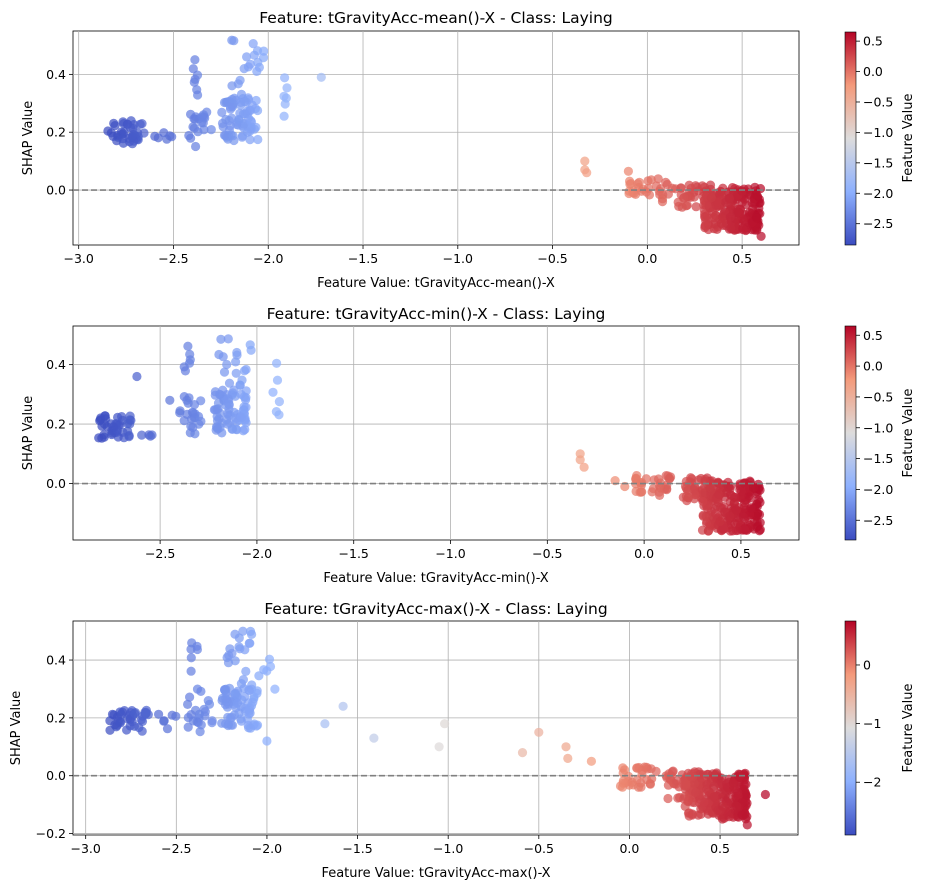 This screenshot has width=927, height=889. Describe the element at coordinates (176, 848) in the screenshot. I see `x-tick-label: −2.5` at that location.